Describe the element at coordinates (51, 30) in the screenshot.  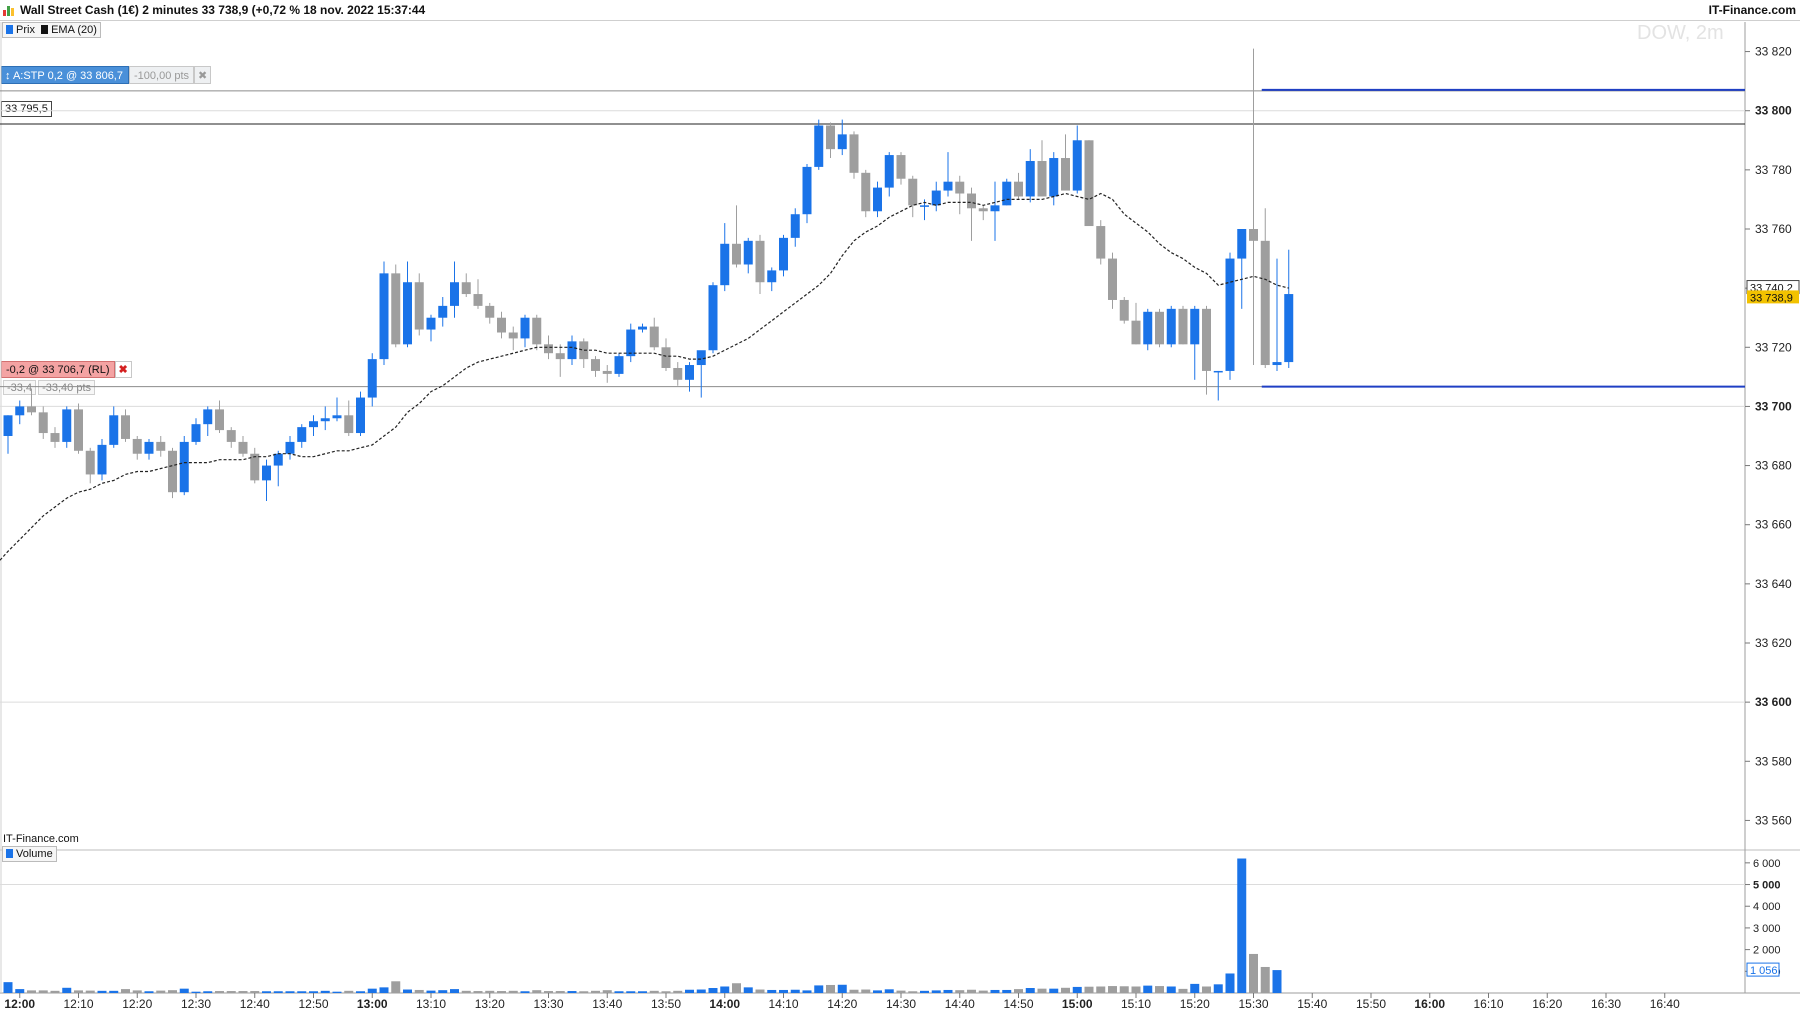
I see `price-legend: Prix EMA (20)` at that location.